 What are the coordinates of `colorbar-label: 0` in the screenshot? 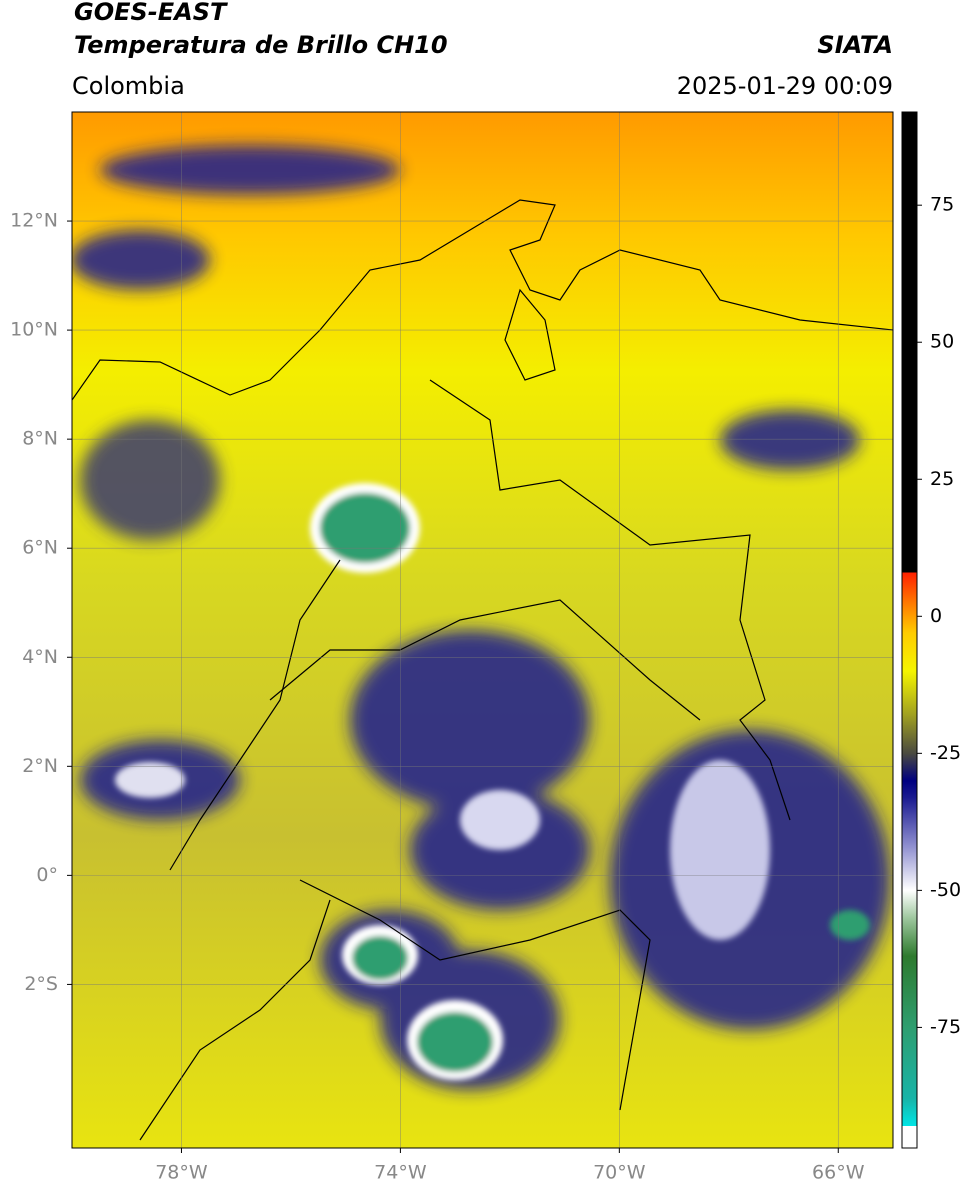 It's located at (936, 616).